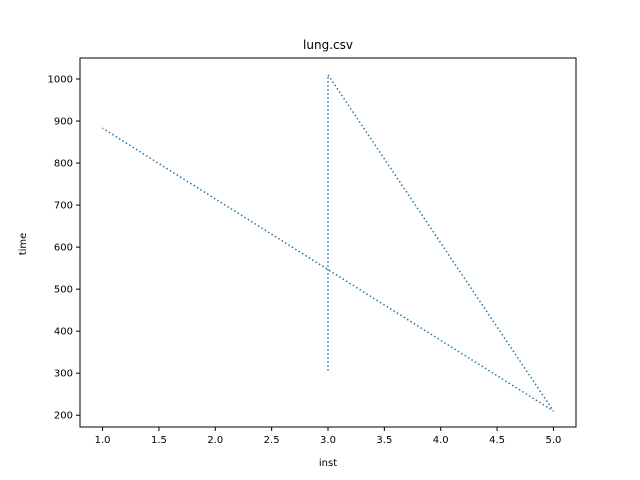 The height and width of the screenshot is (480, 640). I want to click on x-tick-label: 2.5, so click(272, 440).